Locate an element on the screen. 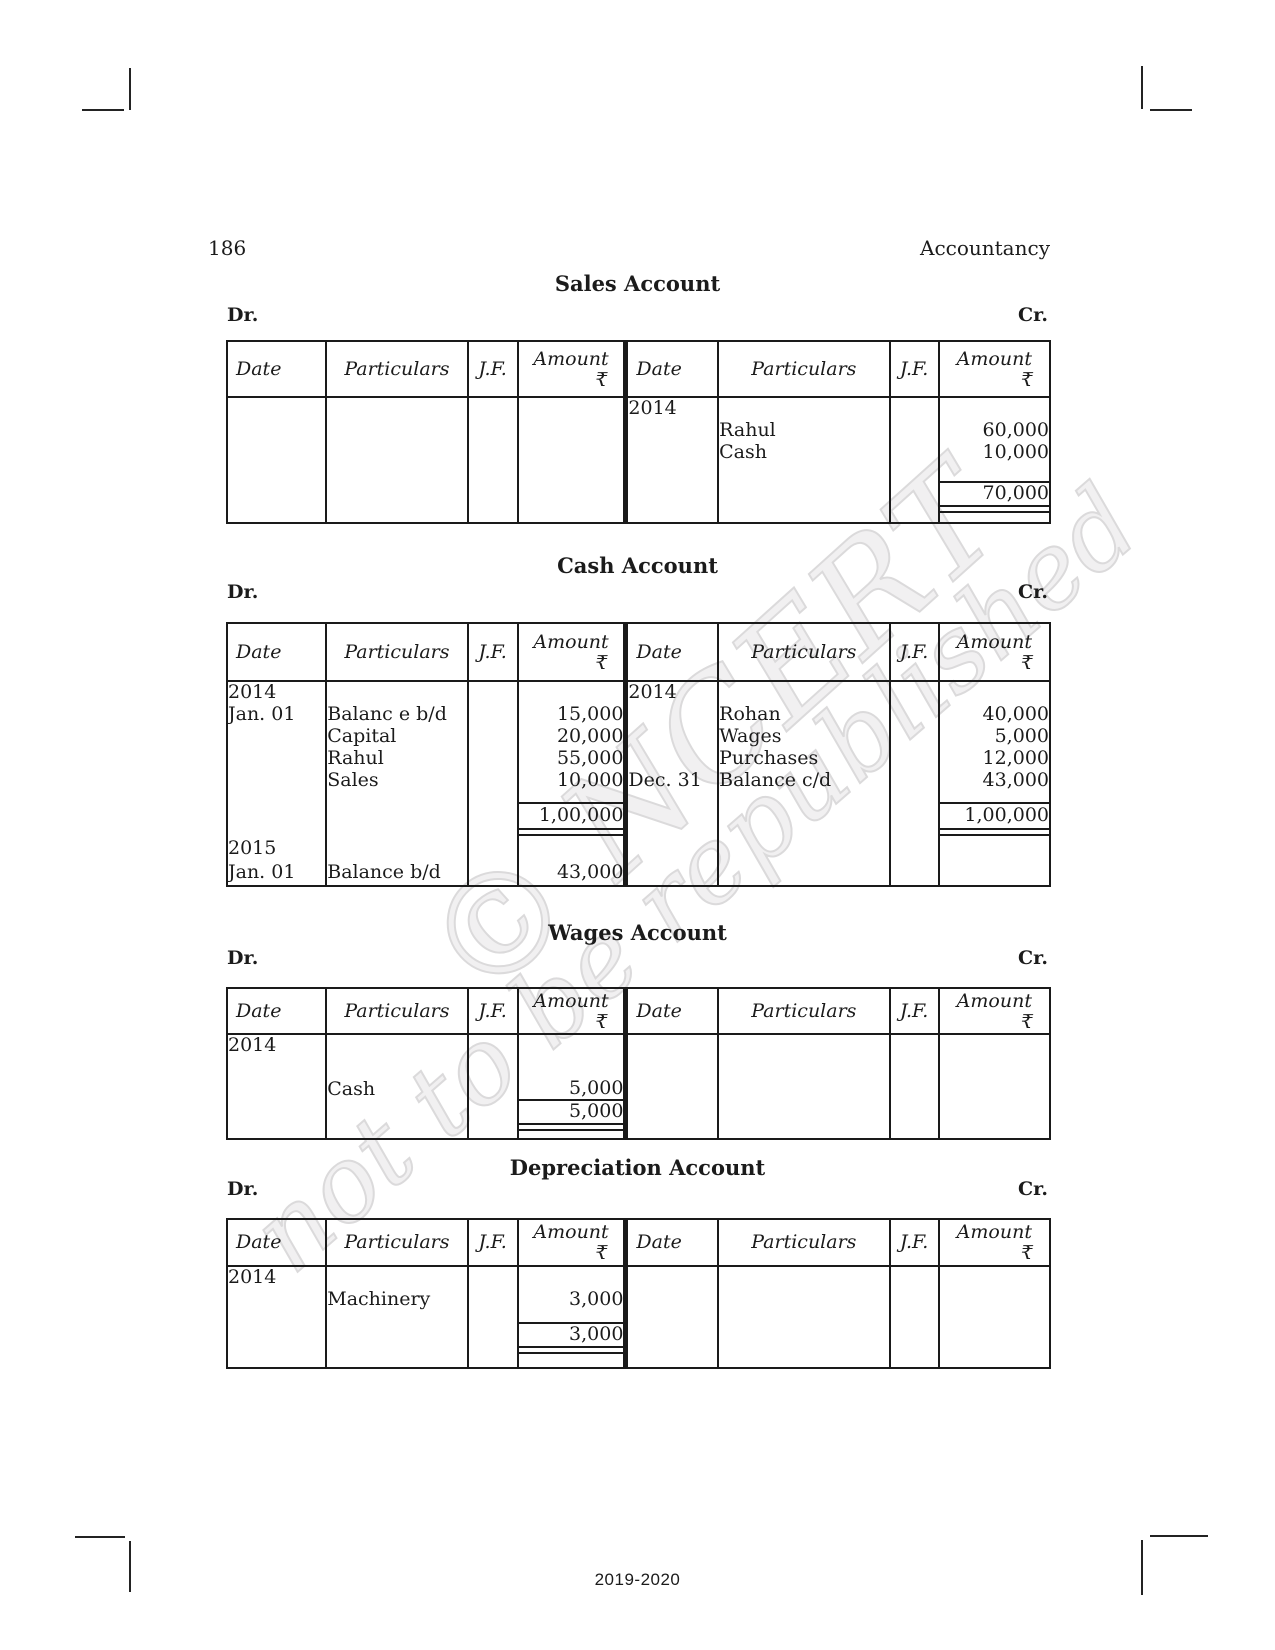  cash-dr-amount: 15,000 is located at coordinates (571, 714).